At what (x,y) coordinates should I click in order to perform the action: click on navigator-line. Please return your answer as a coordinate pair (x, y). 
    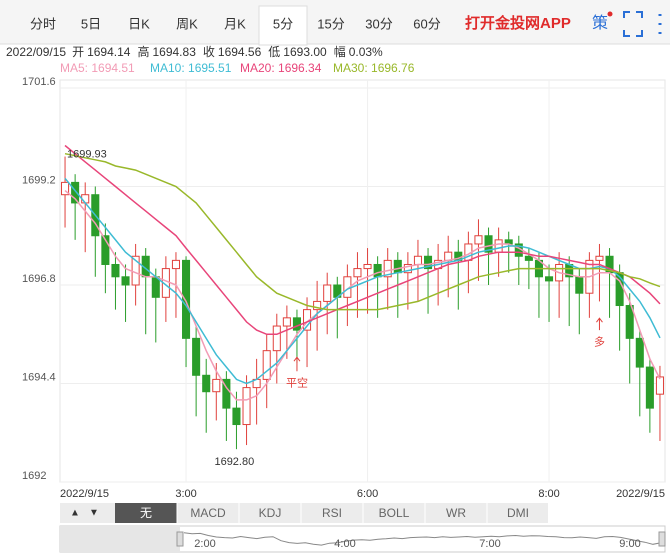
    Looking at the image, I should click on (422, 539).